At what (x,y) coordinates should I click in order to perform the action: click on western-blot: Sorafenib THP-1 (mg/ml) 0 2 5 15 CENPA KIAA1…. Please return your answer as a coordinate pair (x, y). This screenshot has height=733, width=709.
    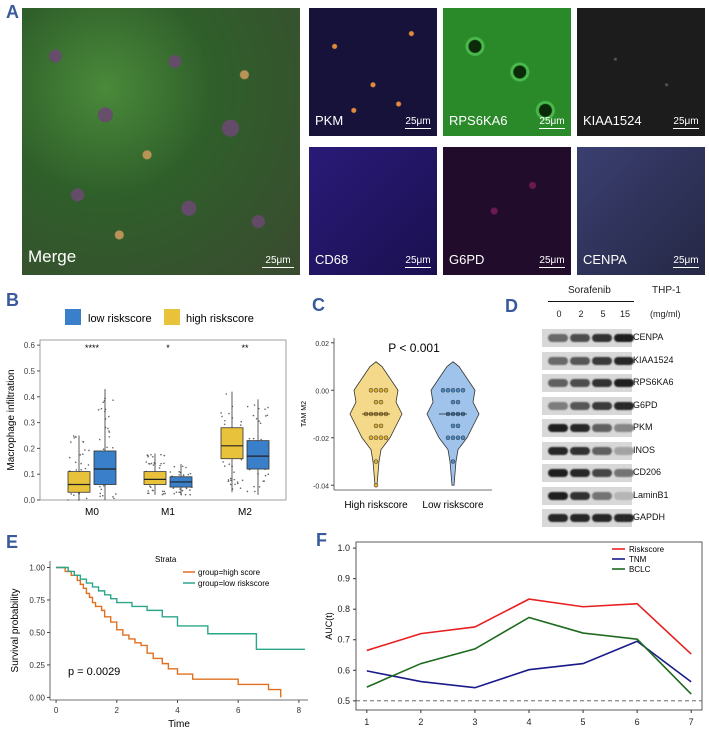
    Looking at the image, I should click on (620, 406).